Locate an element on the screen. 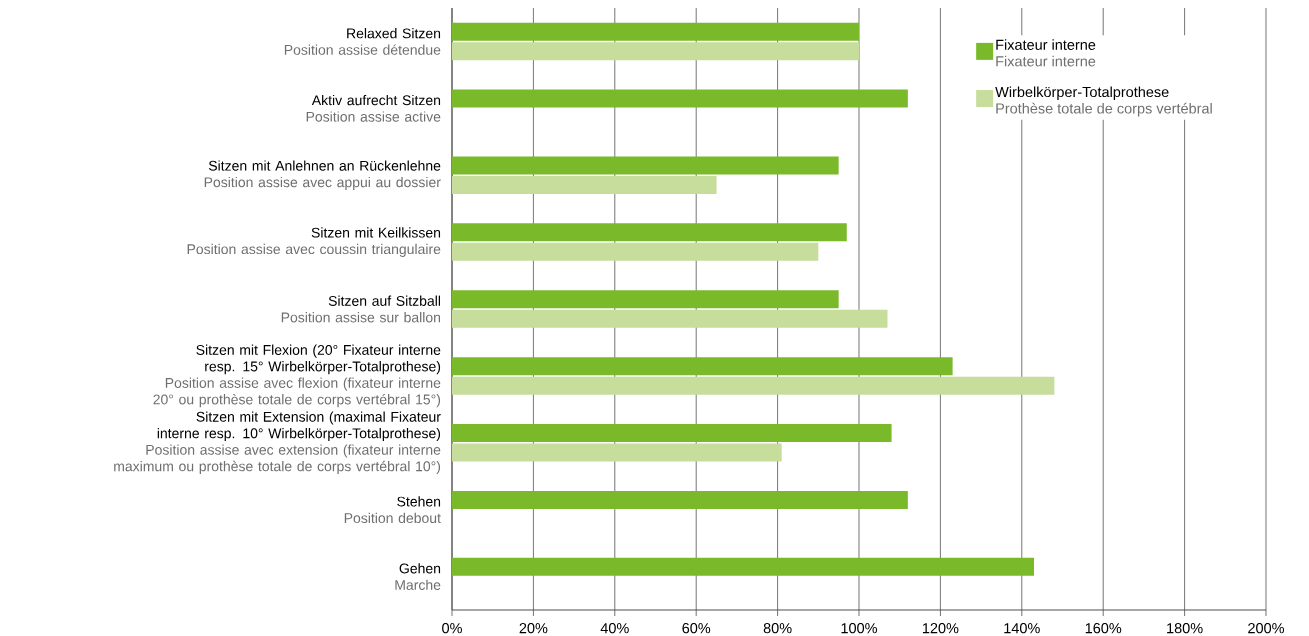 This screenshot has height=636, width=1309. x-tick-label: 20% is located at coordinates (533, 628).